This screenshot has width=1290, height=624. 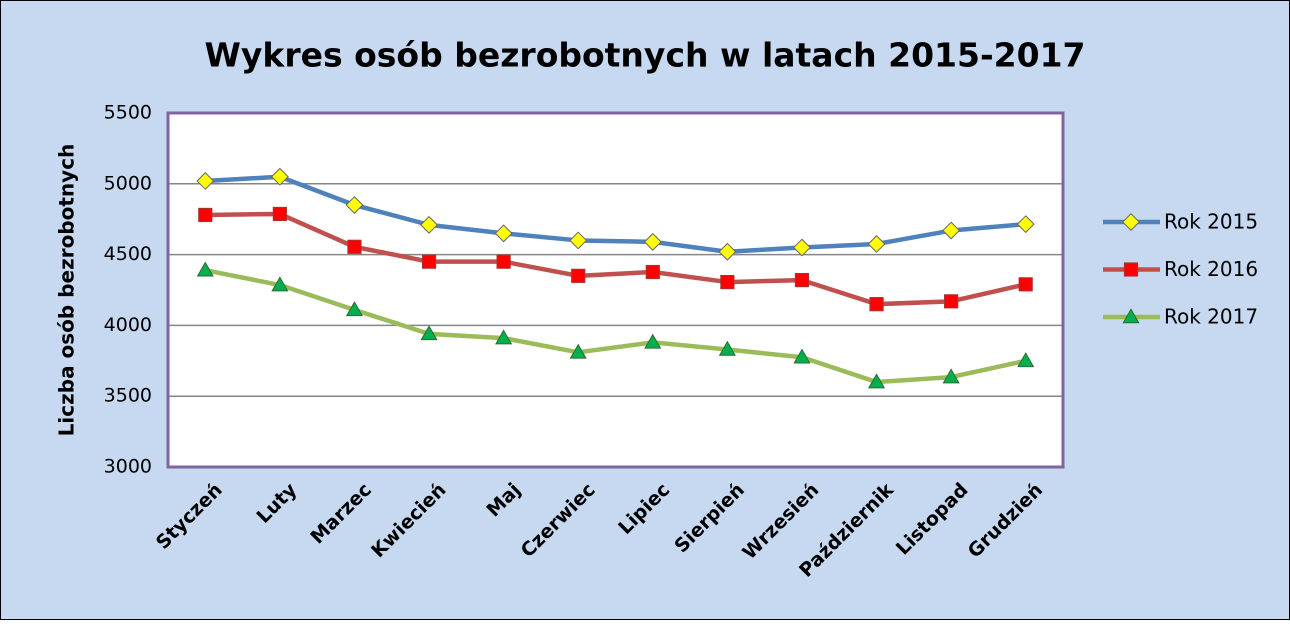 I want to click on legend-label: Rok 2016, so click(x=1211, y=269).